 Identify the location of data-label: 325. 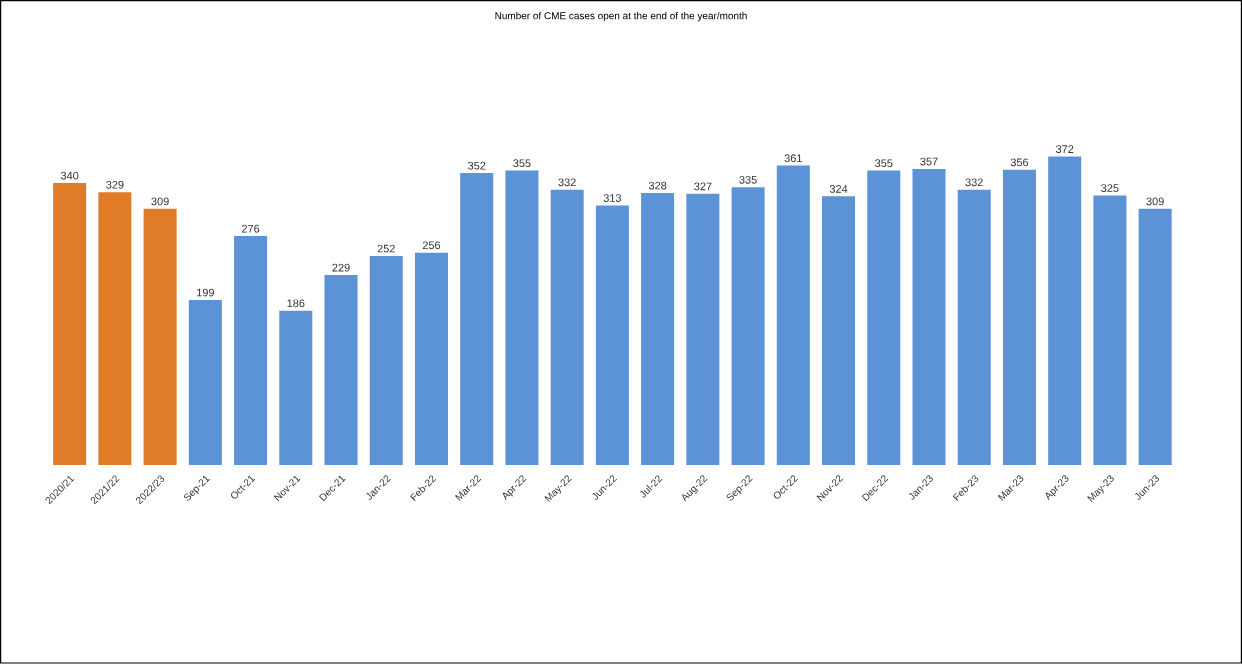
(1110, 188).